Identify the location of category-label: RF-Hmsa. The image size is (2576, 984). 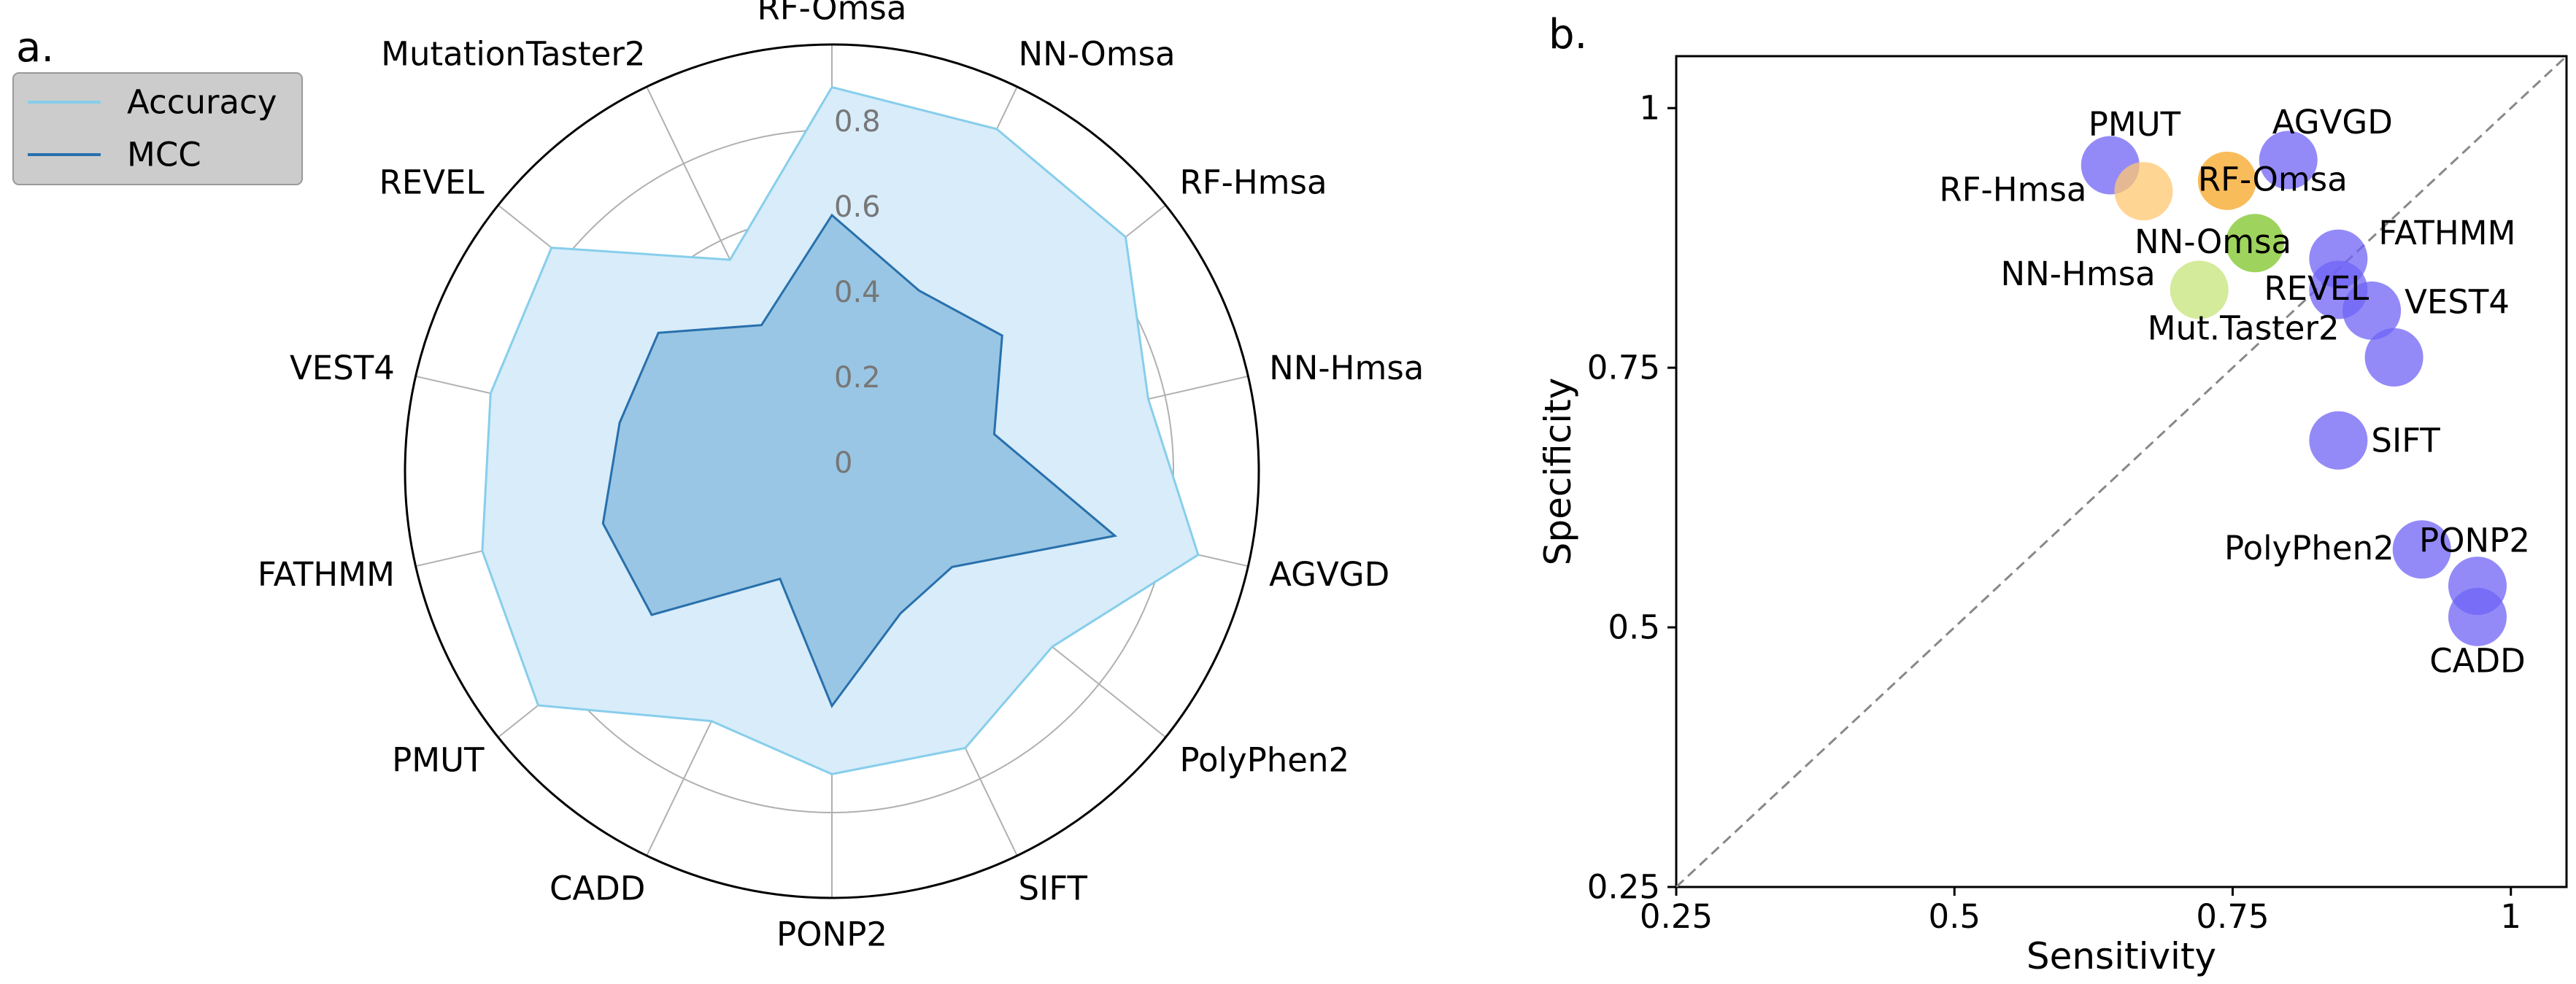
(1253, 182).